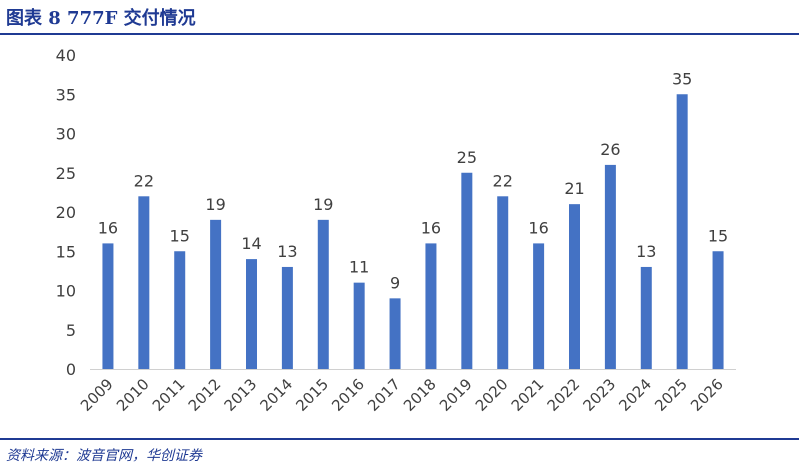 The height and width of the screenshot is (470, 799). Describe the element at coordinates (599, 395) in the screenshot. I see `x-tick-label: 2023` at that location.